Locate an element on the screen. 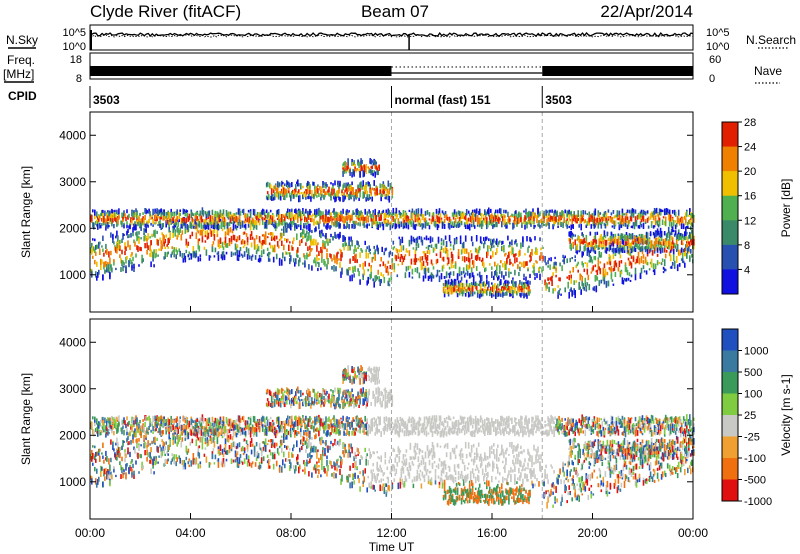 Image resolution: width=800 pixels, height=554 pixels. colorbar-tick-label: 8 is located at coordinates (747, 246).